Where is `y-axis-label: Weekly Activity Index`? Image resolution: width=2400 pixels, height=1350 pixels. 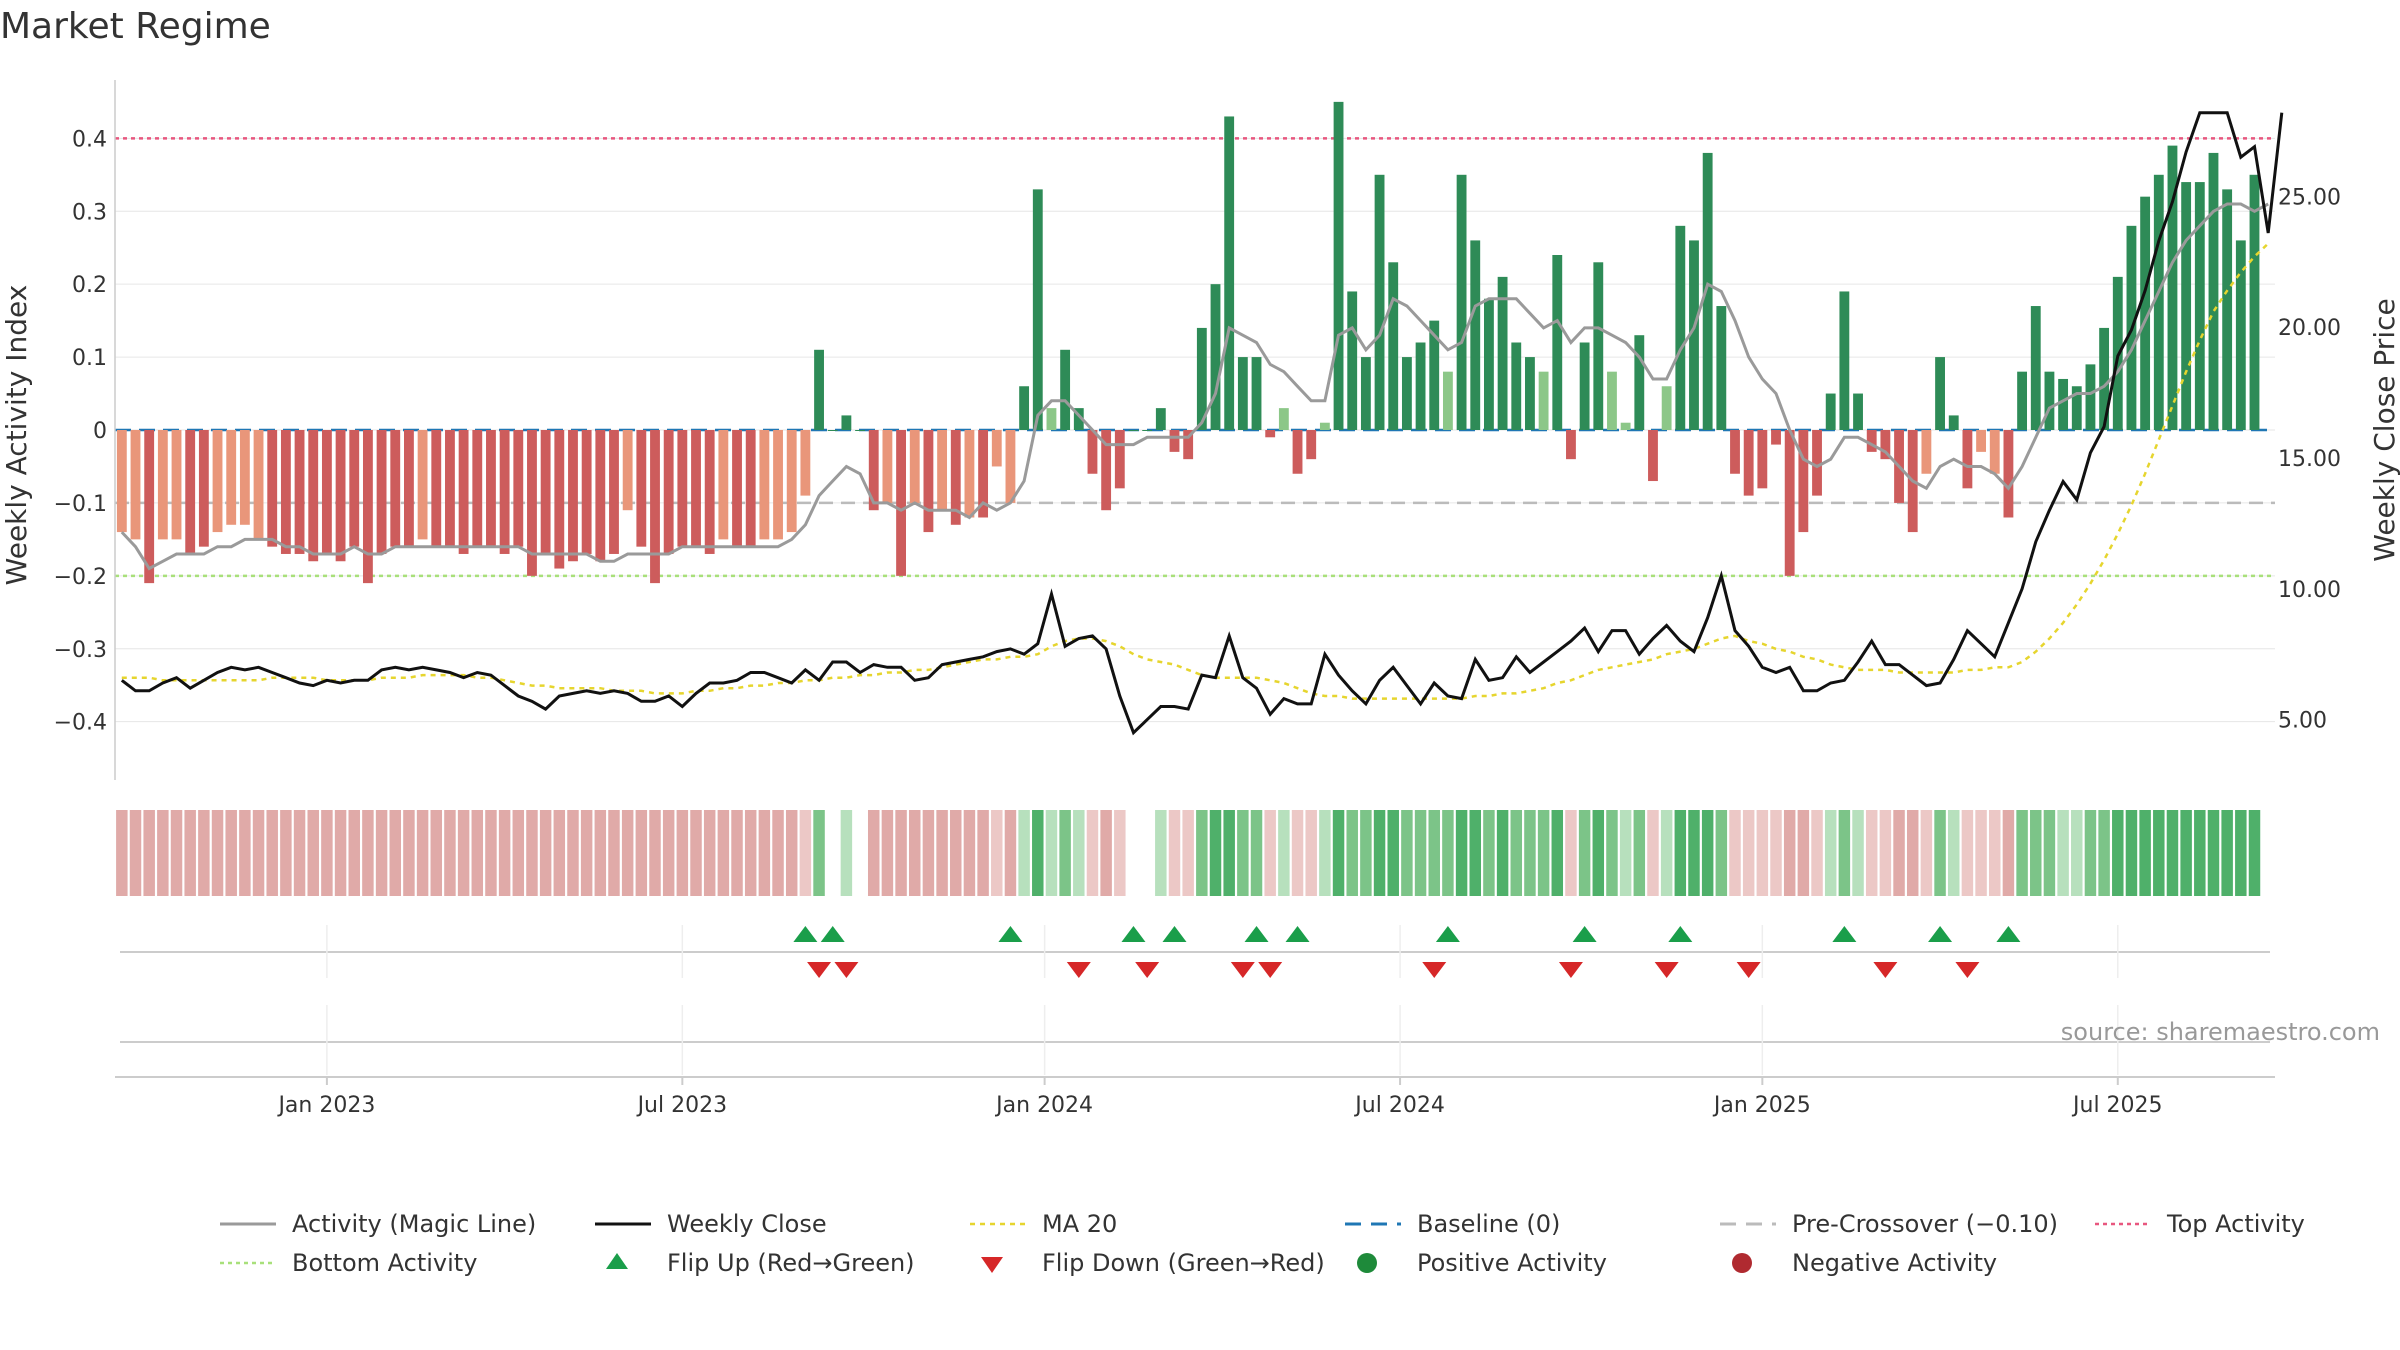
y-axis-label: Weekly Activity Index is located at coordinates (16, 435).